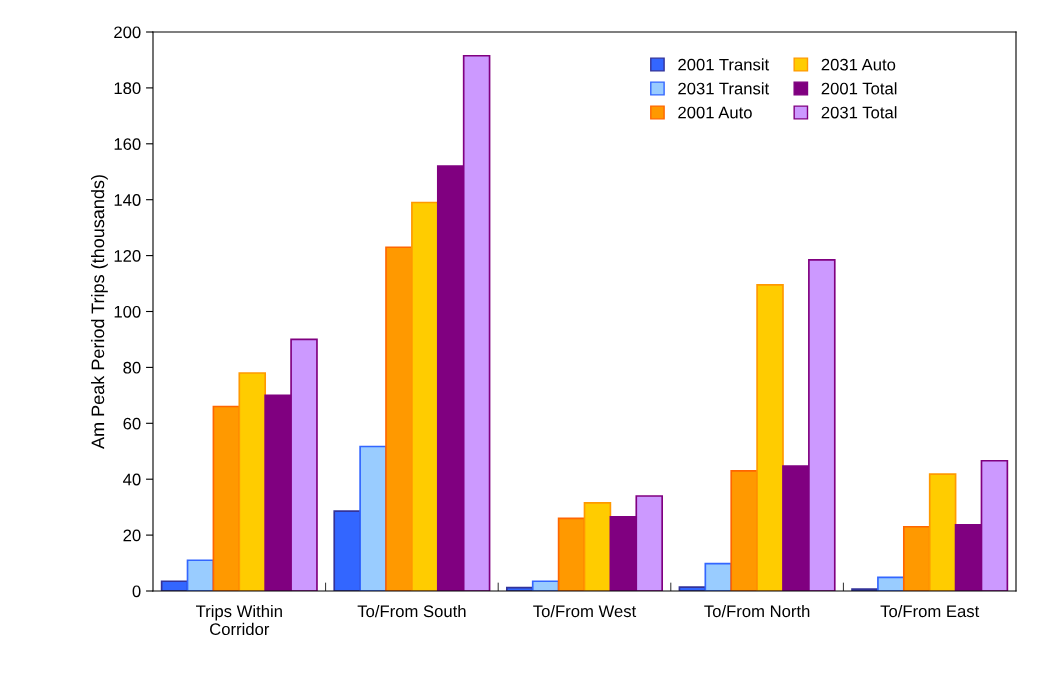 This screenshot has width=1038, height=698. I want to click on x-tick-label: To/From West, so click(585, 611).